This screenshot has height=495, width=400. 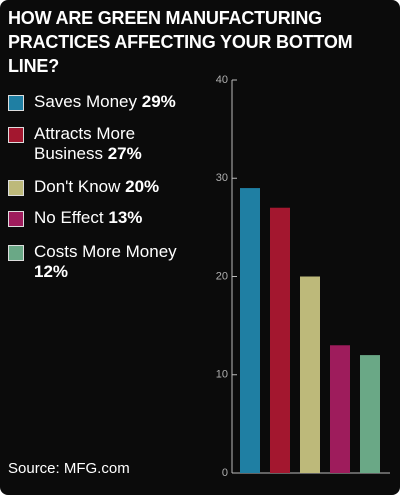 I want to click on value-label: 20%, so click(x=142, y=186).